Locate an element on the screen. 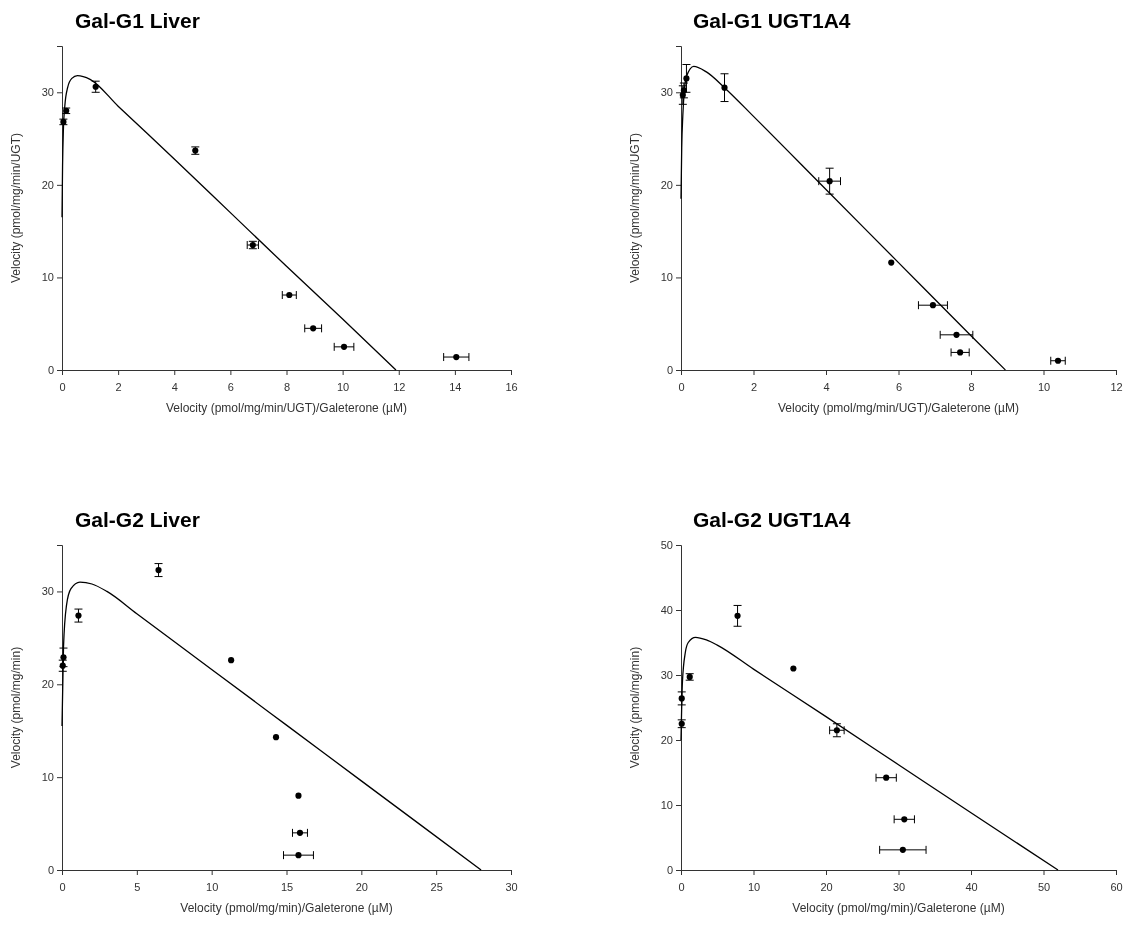 The height and width of the screenshot is (930, 1143). x-tick-label: 40 is located at coordinates (971, 887).